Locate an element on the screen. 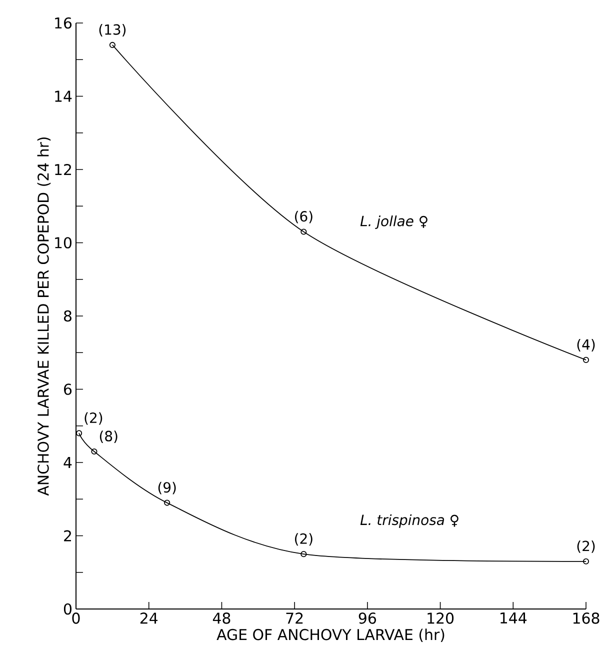  x-tick-label: 48 is located at coordinates (221, 618).